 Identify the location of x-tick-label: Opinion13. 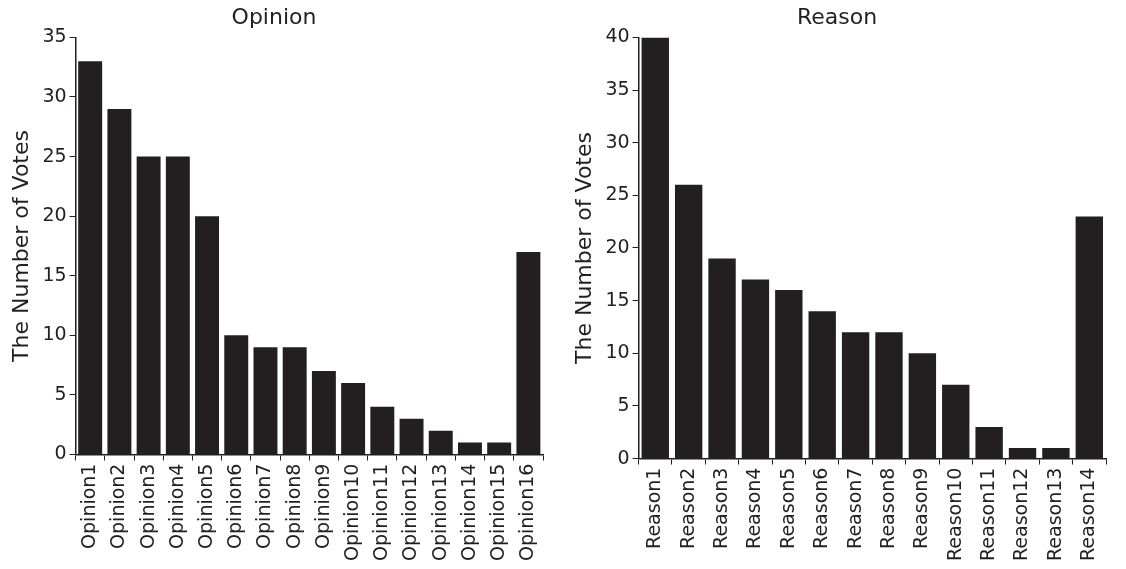
(438, 512).